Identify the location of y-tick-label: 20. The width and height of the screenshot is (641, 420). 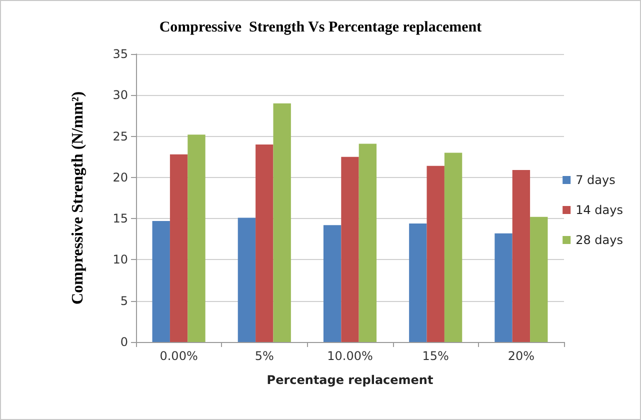
(120, 177).